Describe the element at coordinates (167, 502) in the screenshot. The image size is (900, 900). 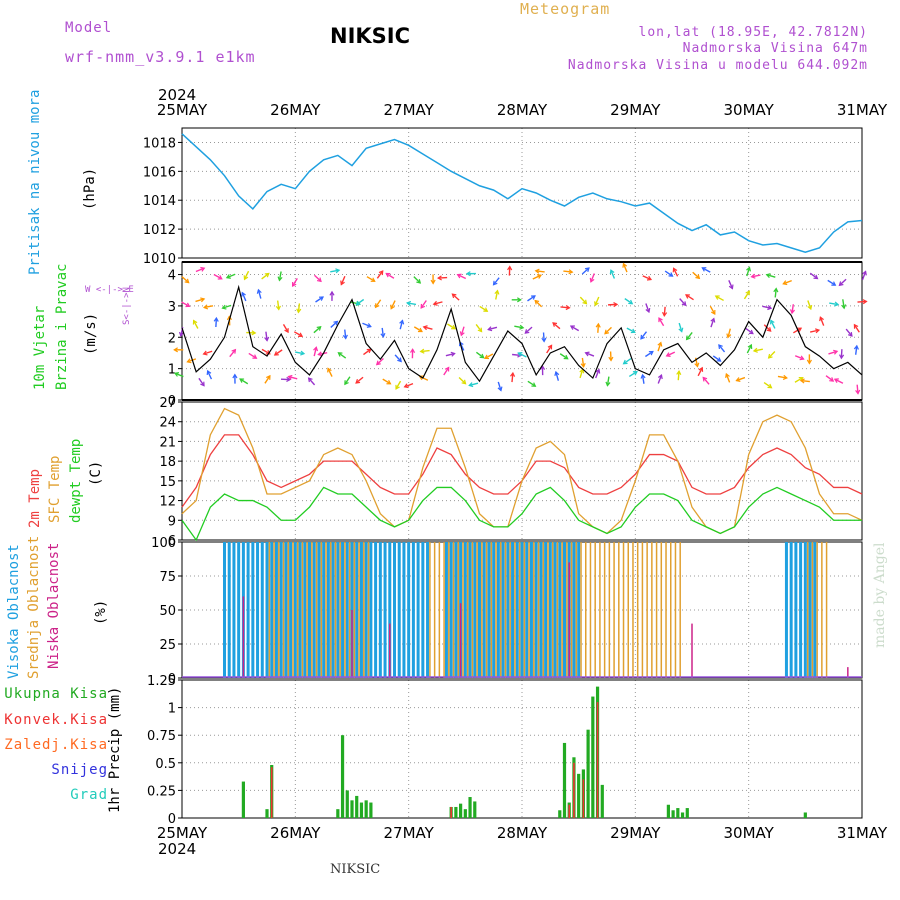
I see `y-tick-label: 12` at that location.